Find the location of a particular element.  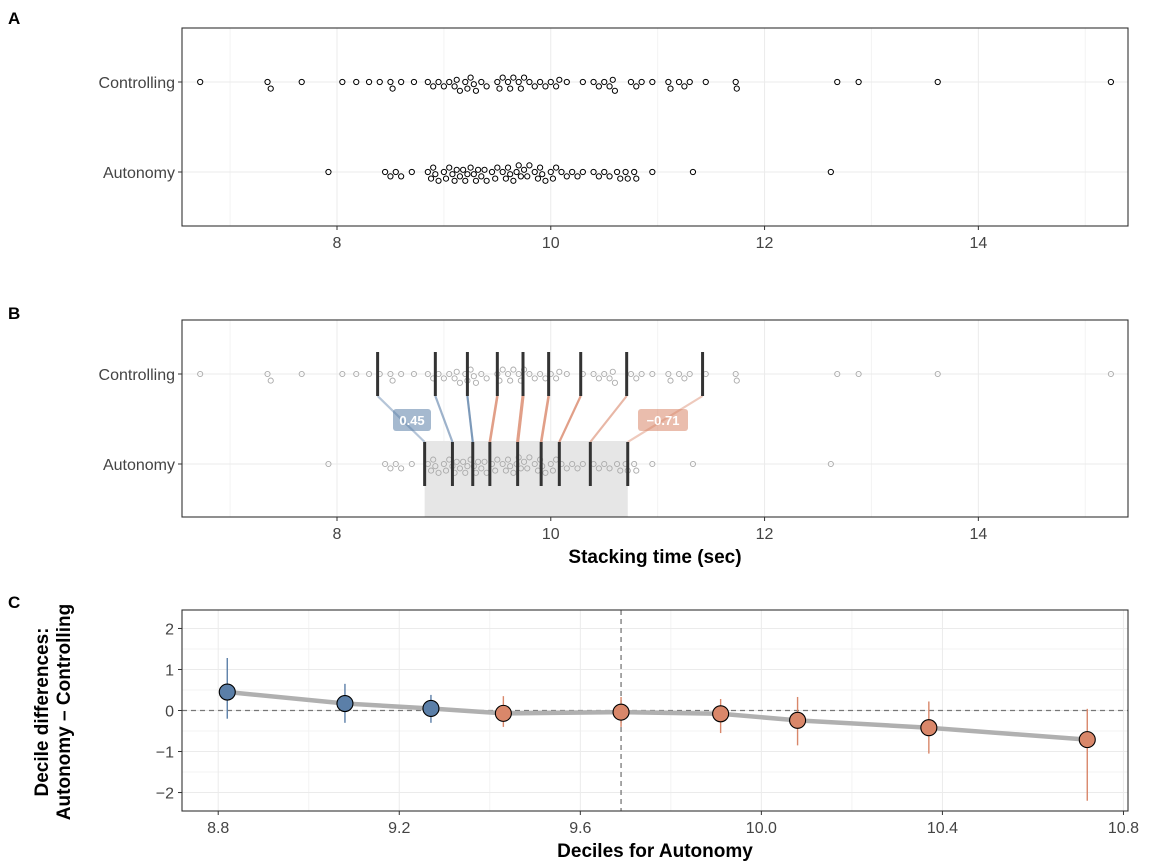

ninth-decile-difference-label: −0.71 is located at coordinates (663, 420).